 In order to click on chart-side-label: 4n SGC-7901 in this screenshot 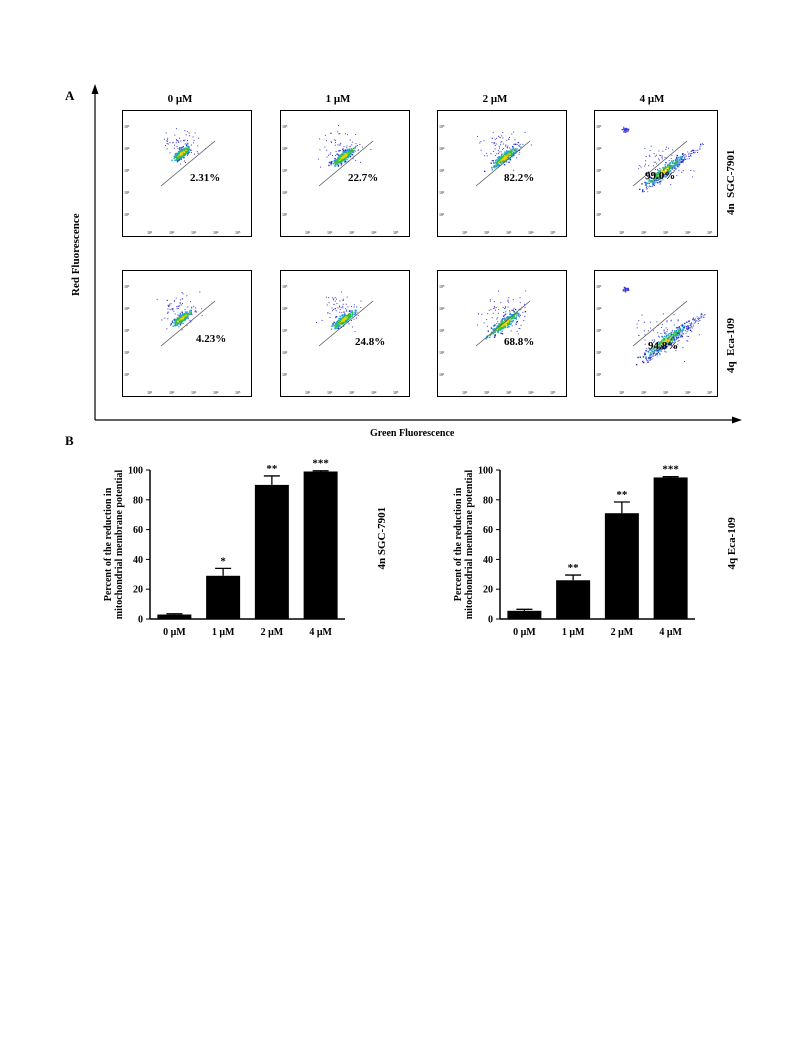, I will do `click(382, 538)`.